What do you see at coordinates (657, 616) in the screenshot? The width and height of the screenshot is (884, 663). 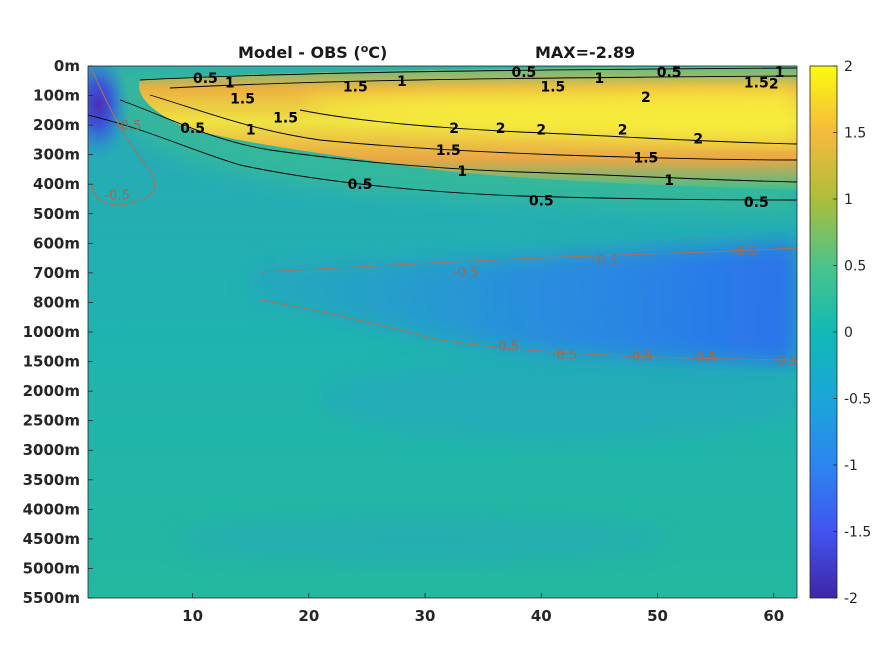 I see `x-tick-label: 50` at bounding box center [657, 616].